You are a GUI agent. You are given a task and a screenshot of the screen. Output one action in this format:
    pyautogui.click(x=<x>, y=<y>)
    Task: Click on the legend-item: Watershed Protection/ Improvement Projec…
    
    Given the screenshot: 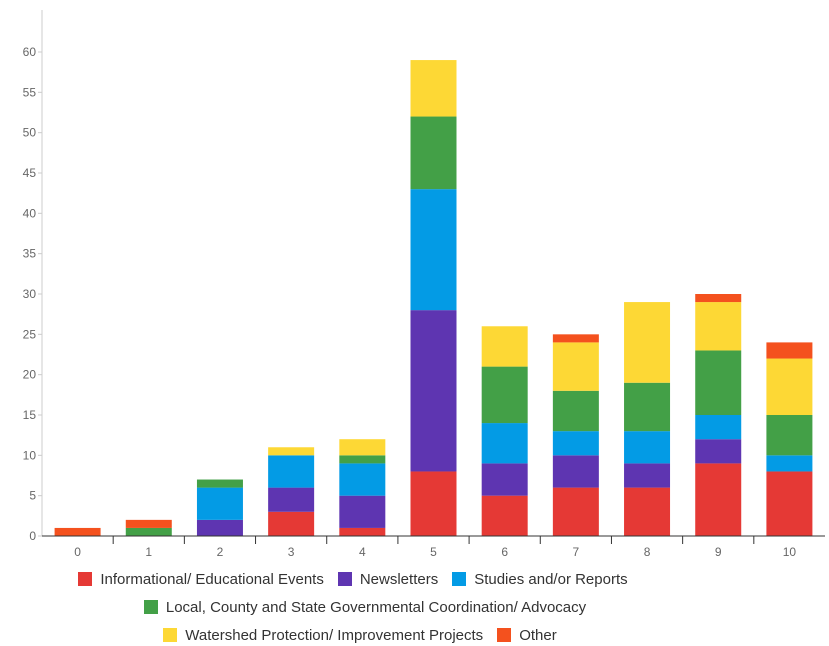 What is the action you would take?
    pyautogui.click(x=323, y=635)
    